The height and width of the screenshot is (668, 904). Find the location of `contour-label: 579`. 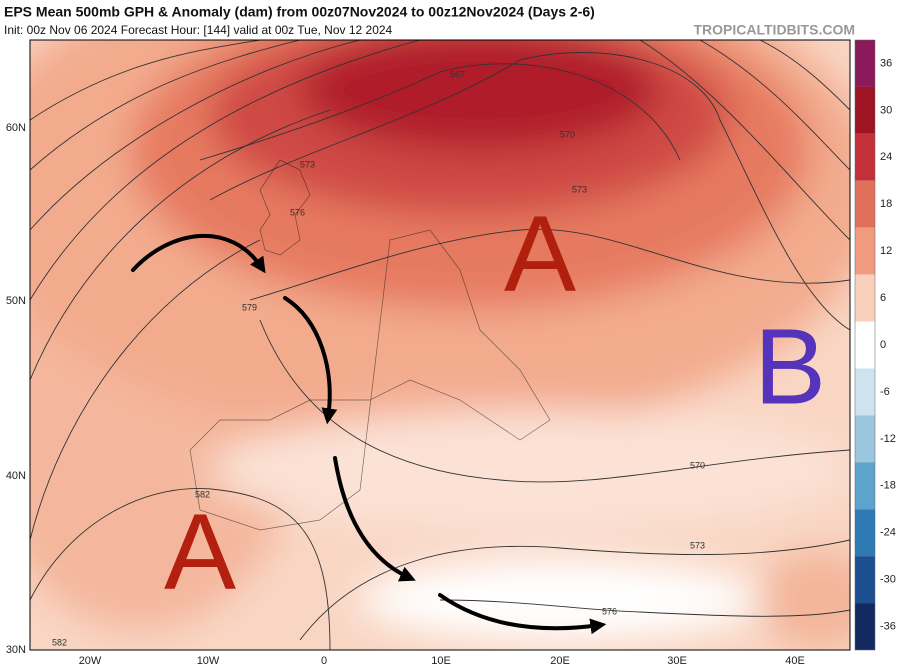

contour-label: 579 is located at coordinates (249, 307).